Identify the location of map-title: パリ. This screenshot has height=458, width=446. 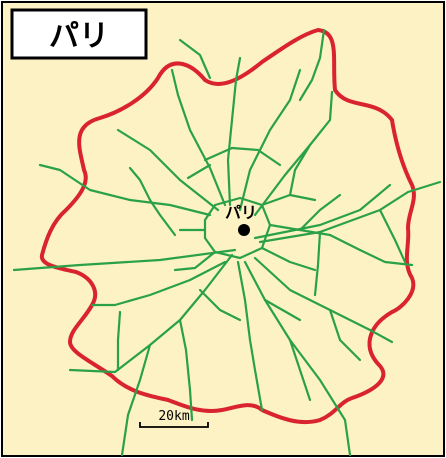
(79, 36).